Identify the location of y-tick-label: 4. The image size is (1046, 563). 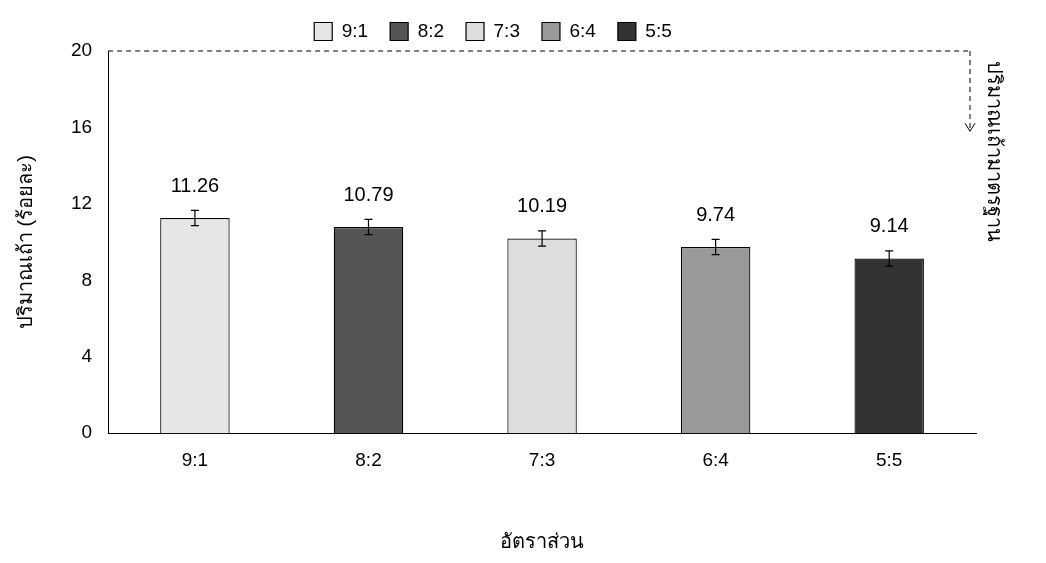
(87, 355).